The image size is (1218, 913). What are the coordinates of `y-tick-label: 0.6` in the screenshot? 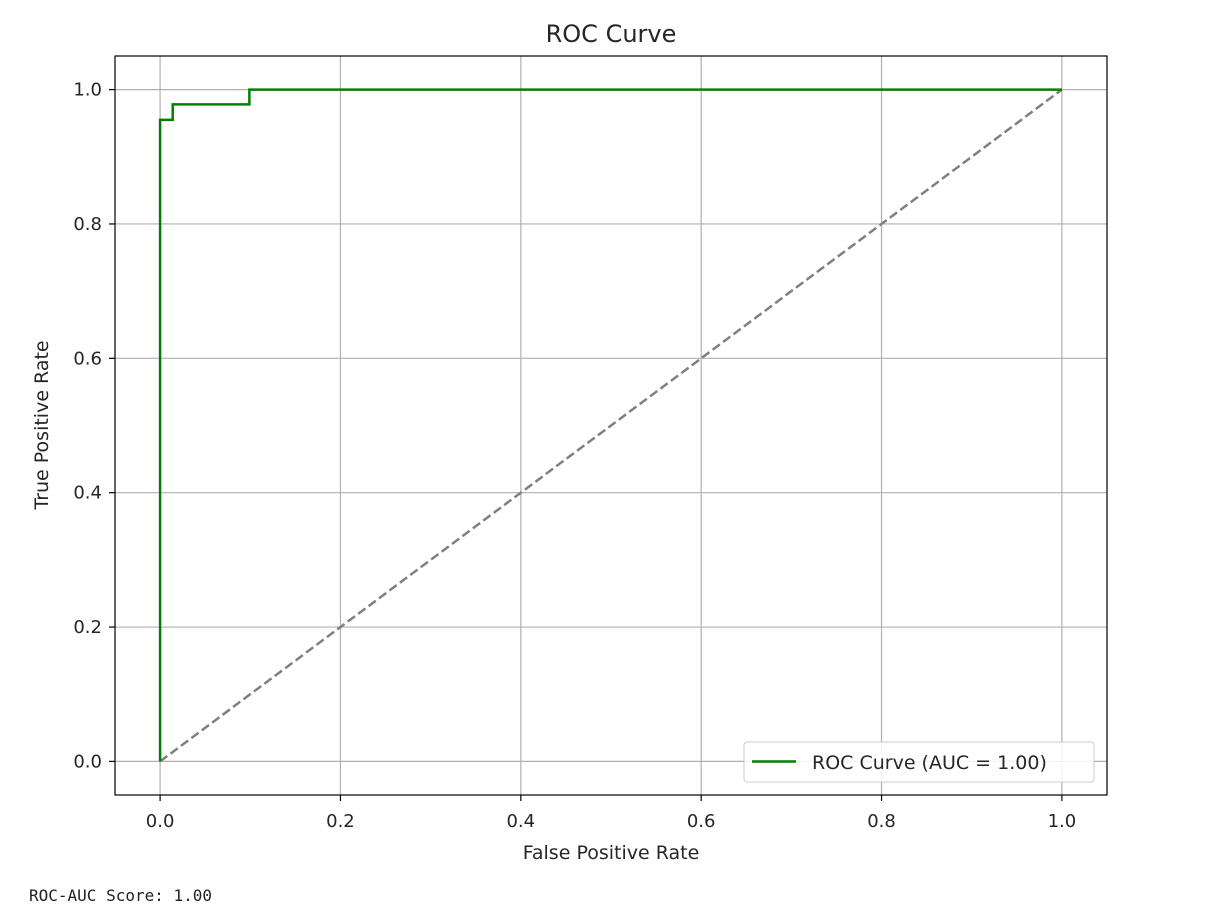 It's located at (87, 358).